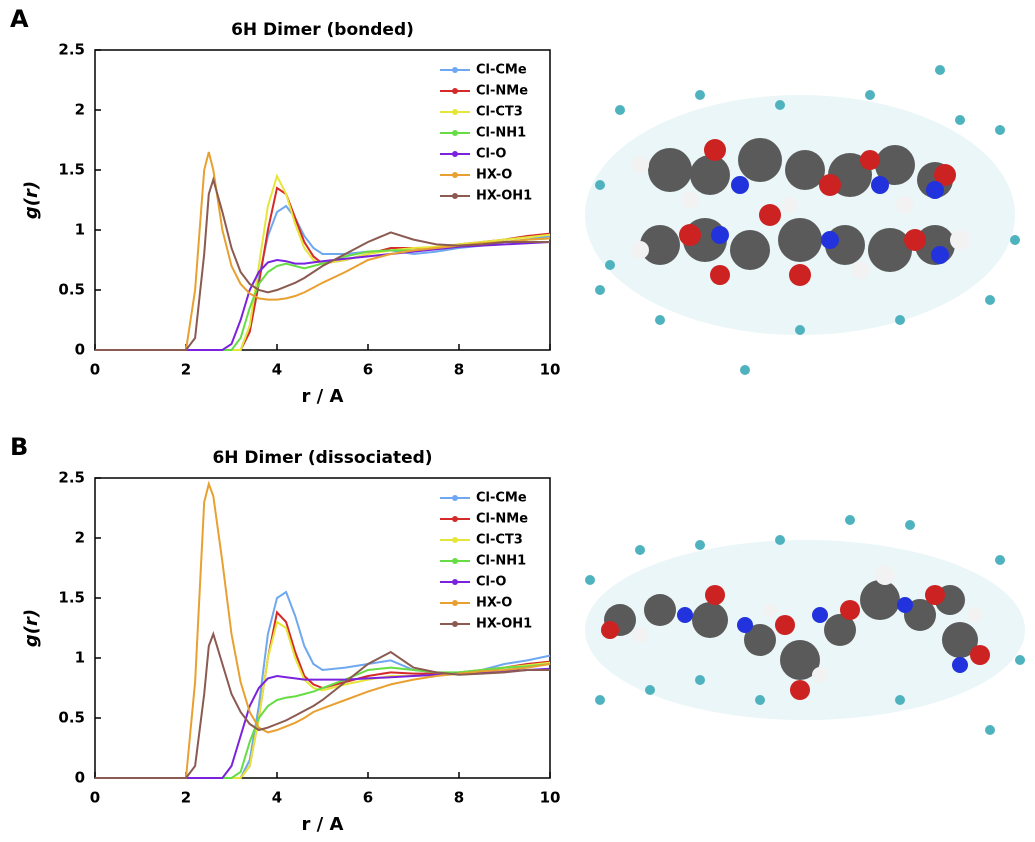 This screenshot has height=842, width=1035. What do you see at coordinates (19, 19) in the screenshot?
I see `panel-label: A` at bounding box center [19, 19].